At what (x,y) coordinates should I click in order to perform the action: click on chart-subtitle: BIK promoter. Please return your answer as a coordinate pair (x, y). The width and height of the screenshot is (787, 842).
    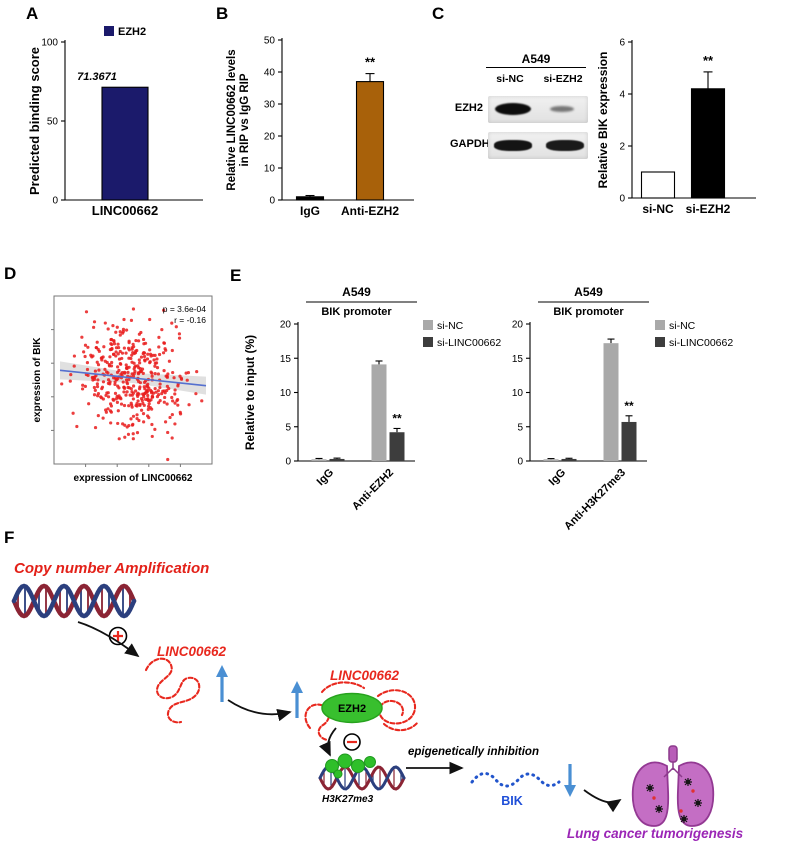
    Looking at the image, I should click on (588, 312).